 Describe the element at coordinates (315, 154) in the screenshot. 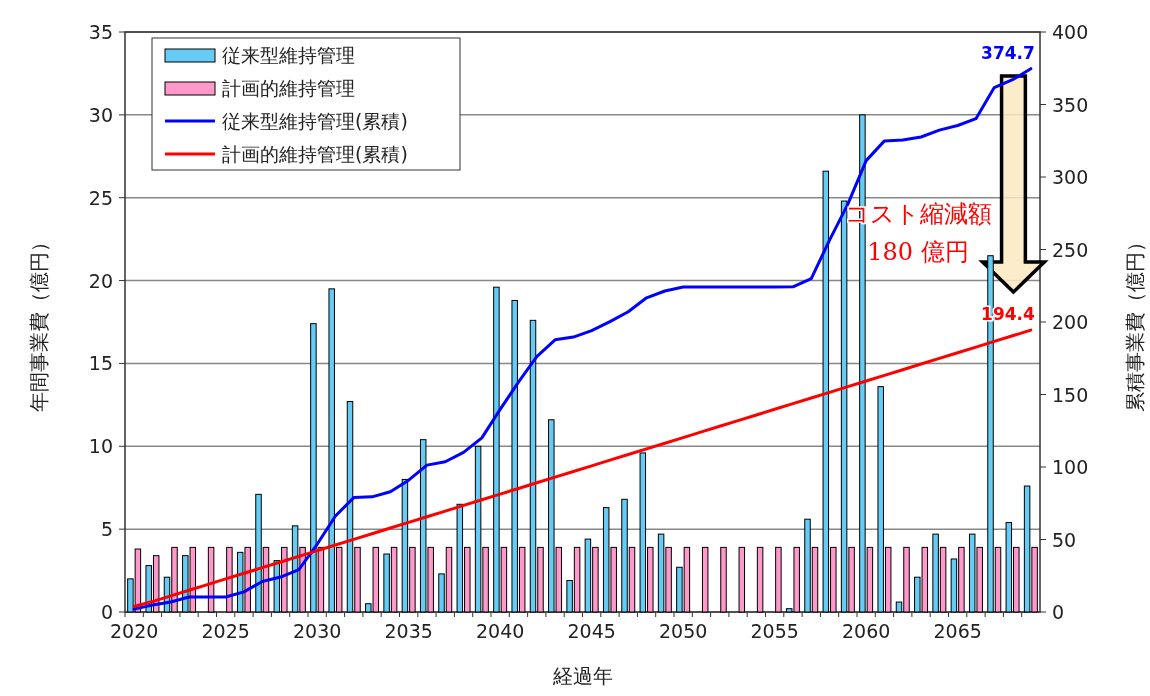

I see `legend-label: 計画的維持管理(累積)` at that location.